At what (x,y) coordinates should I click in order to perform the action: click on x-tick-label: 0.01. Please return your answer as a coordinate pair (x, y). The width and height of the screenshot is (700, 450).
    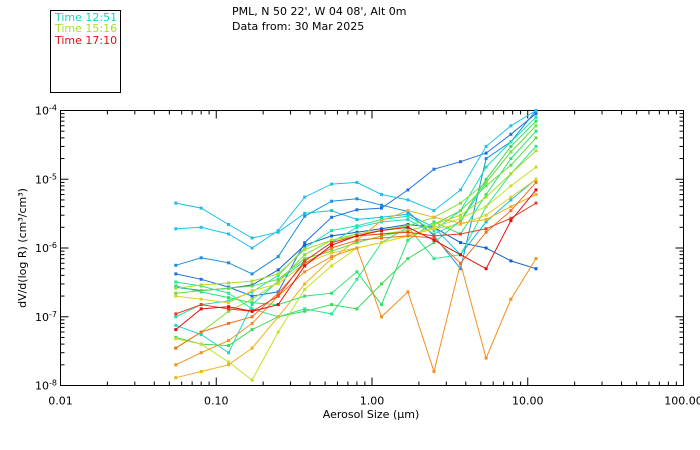
    Looking at the image, I should click on (60, 401).